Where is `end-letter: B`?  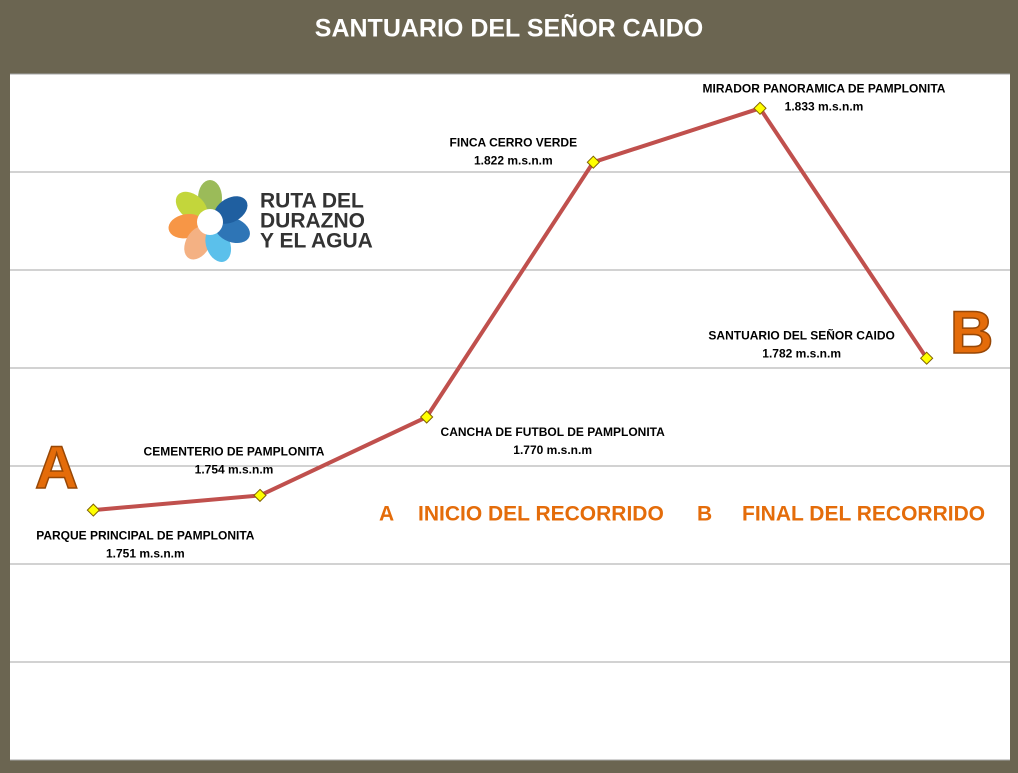 end-letter: B is located at coordinates (971, 332).